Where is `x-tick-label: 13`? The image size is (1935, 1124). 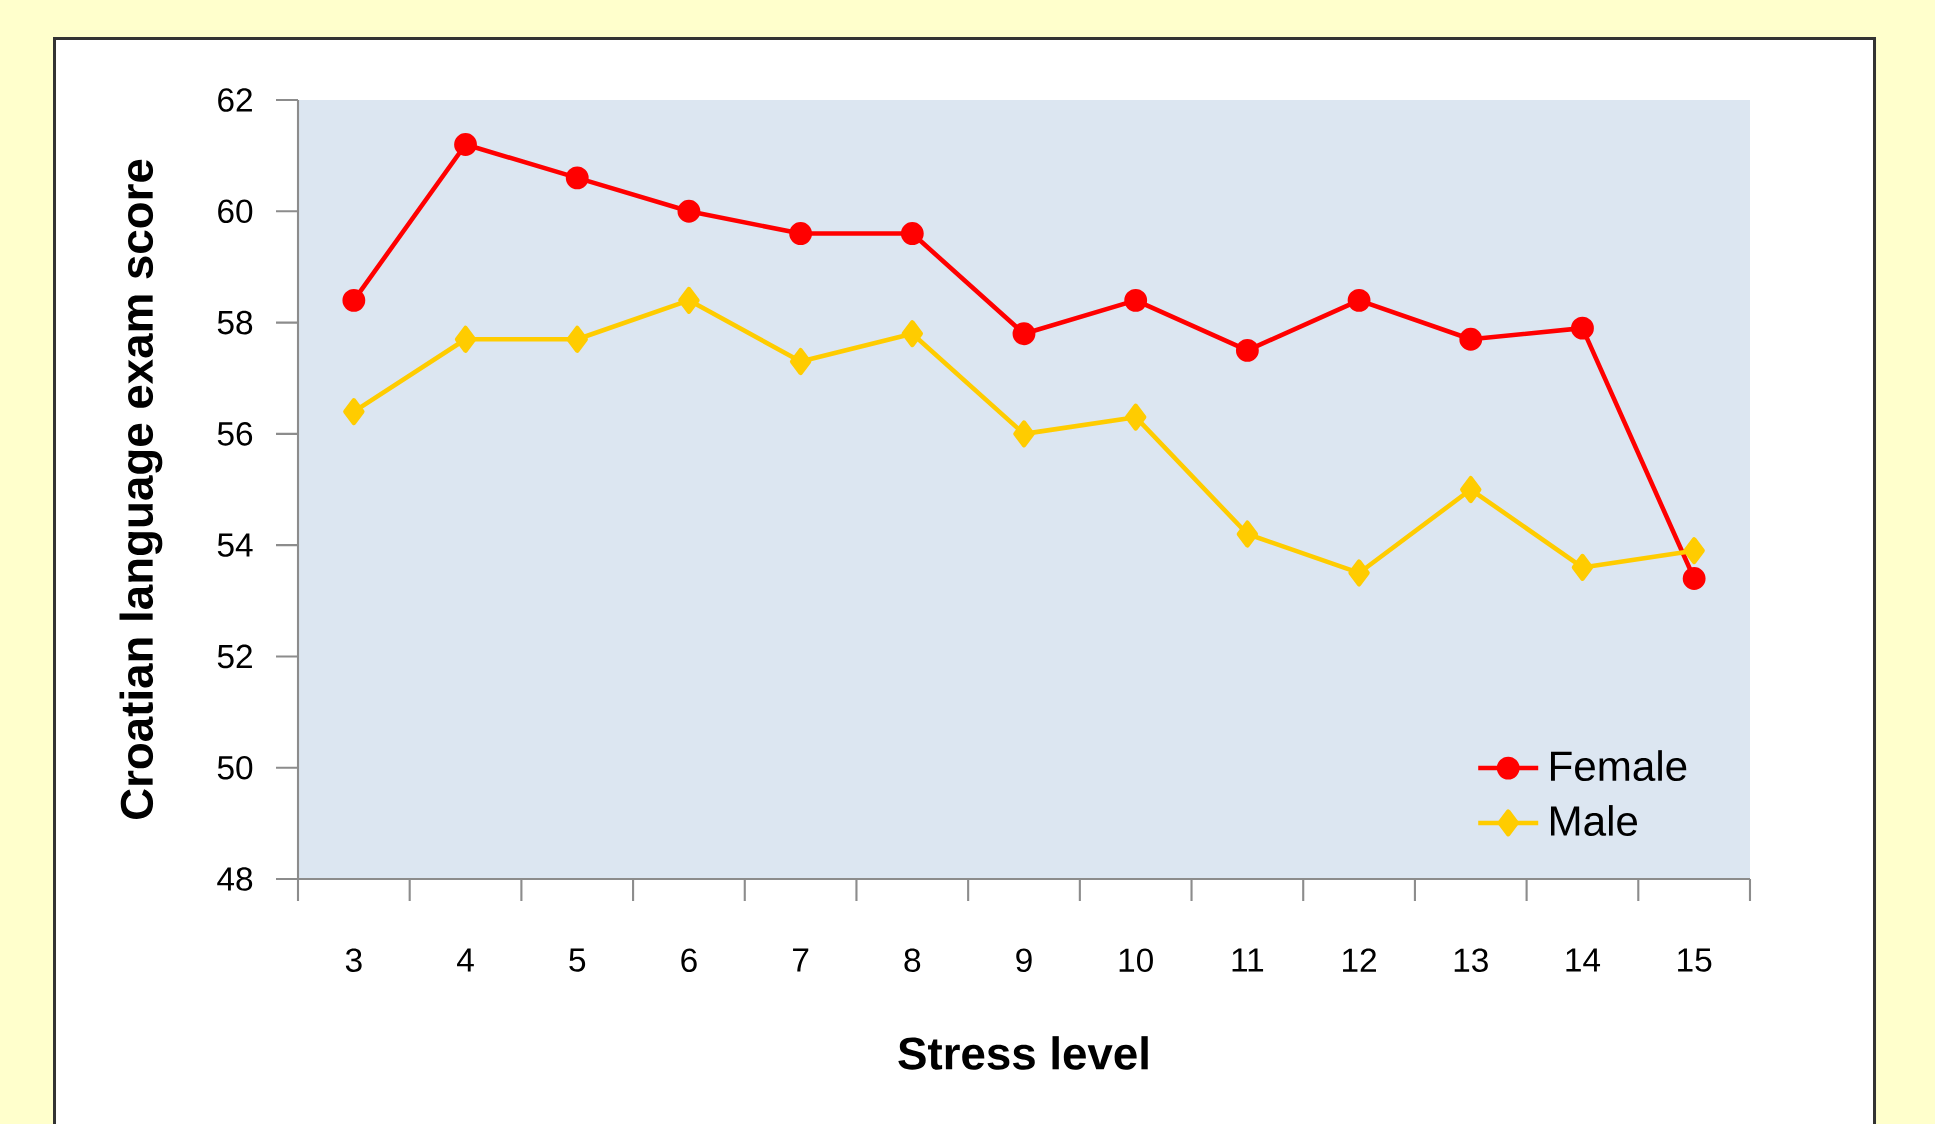 x-tick-label: 13 is located at coordinates (1471, 960).